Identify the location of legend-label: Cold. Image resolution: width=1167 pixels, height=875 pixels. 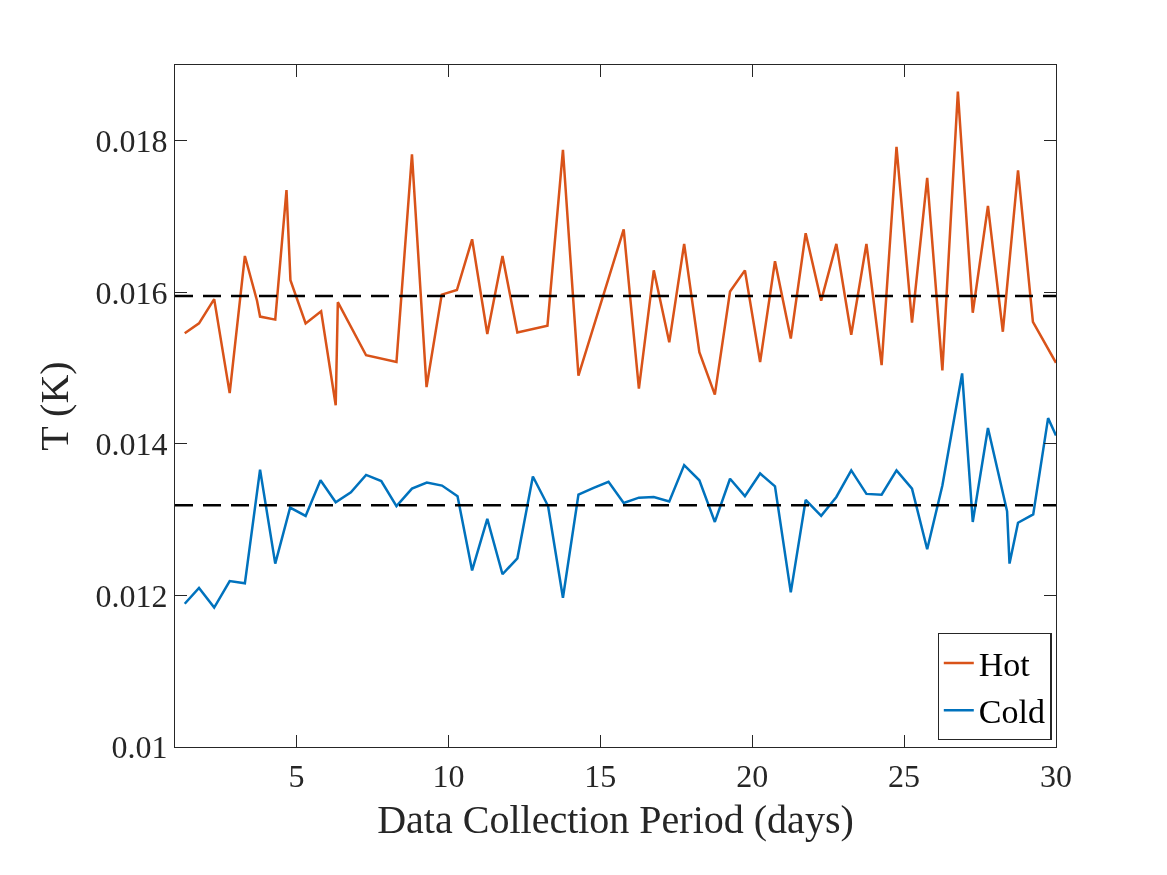
(1011, 712).